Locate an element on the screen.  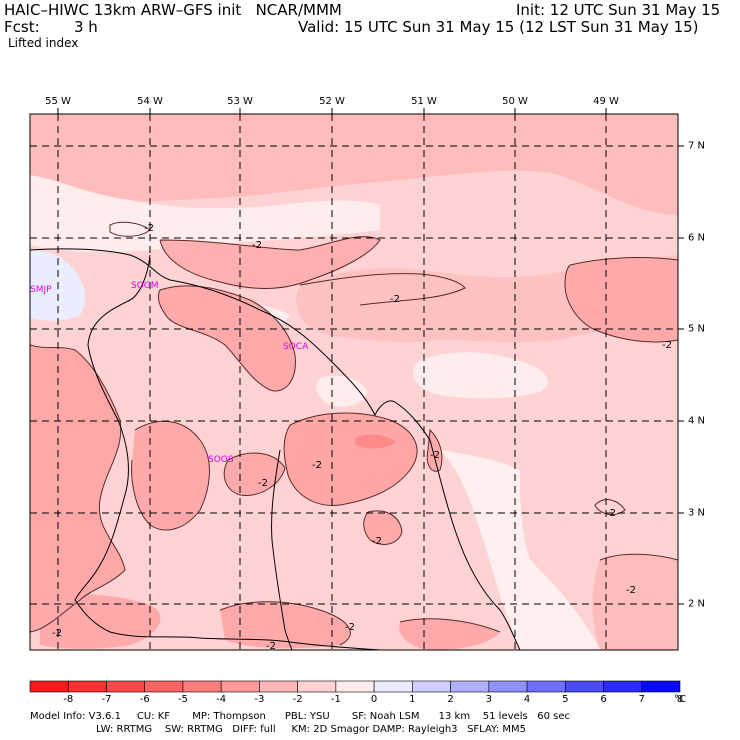
colorbar-tick-label: -7 is located at coordinates (106, 699).